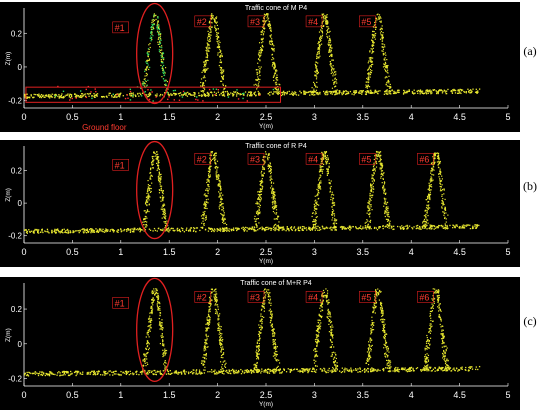 The image size is (550, 416). Describe the element at coordinates (363, 395) in the screenshot. I see `x-tick-label: 3.5` at that location.